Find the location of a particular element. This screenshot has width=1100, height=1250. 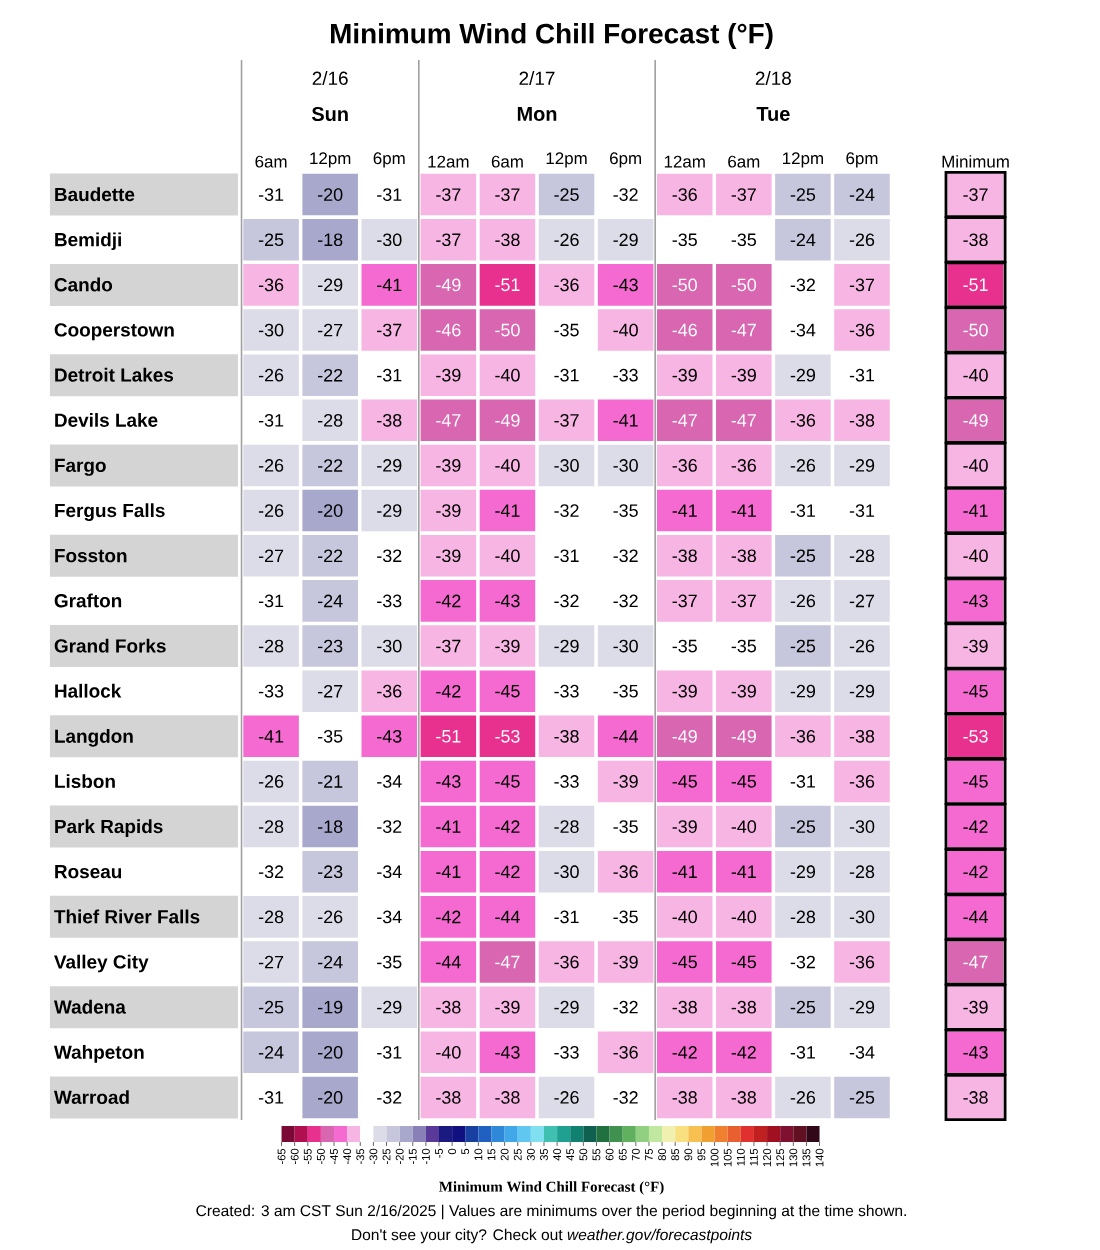

data-label: -49 is located at coordinates (507, 420).